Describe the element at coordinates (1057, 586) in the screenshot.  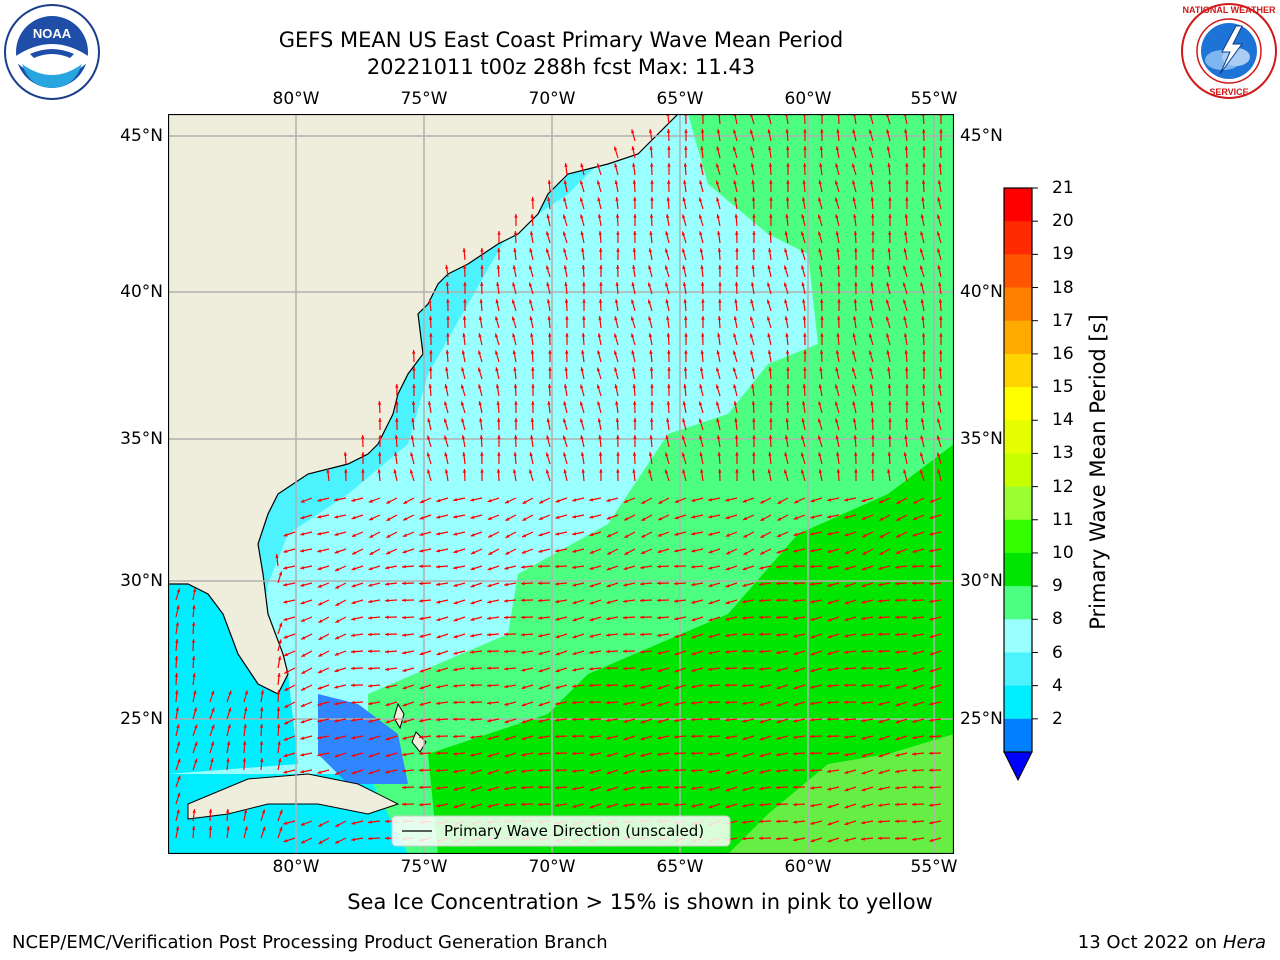
I see `colorbar-tick-label: 9` at that location.